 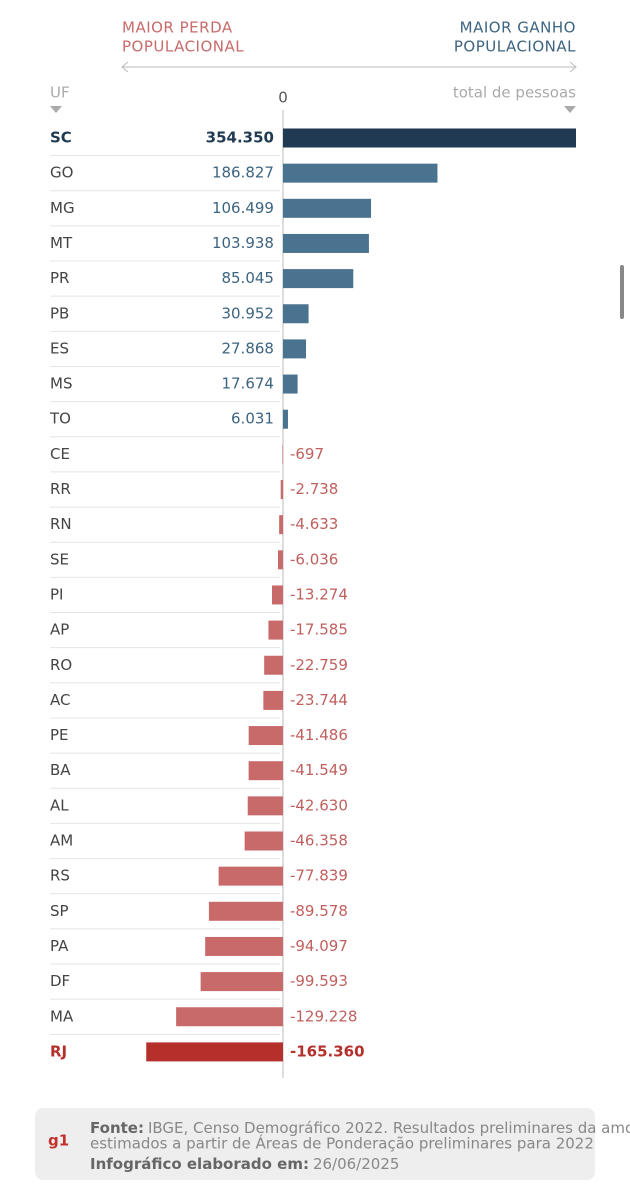 I want to click on value-label: -6.036, so click(x=314, y=559).